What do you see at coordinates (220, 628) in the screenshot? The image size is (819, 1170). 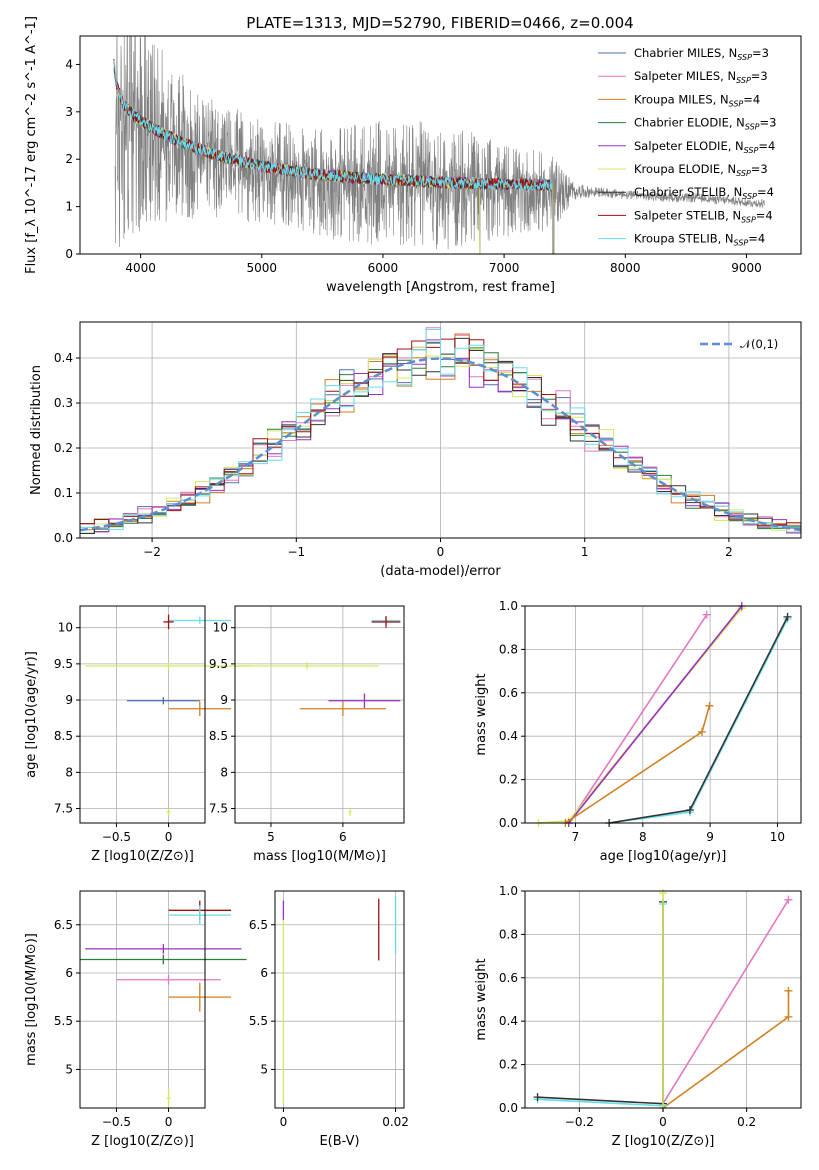 I see `y-tick-label: 10` at bounding box center [220, 628].